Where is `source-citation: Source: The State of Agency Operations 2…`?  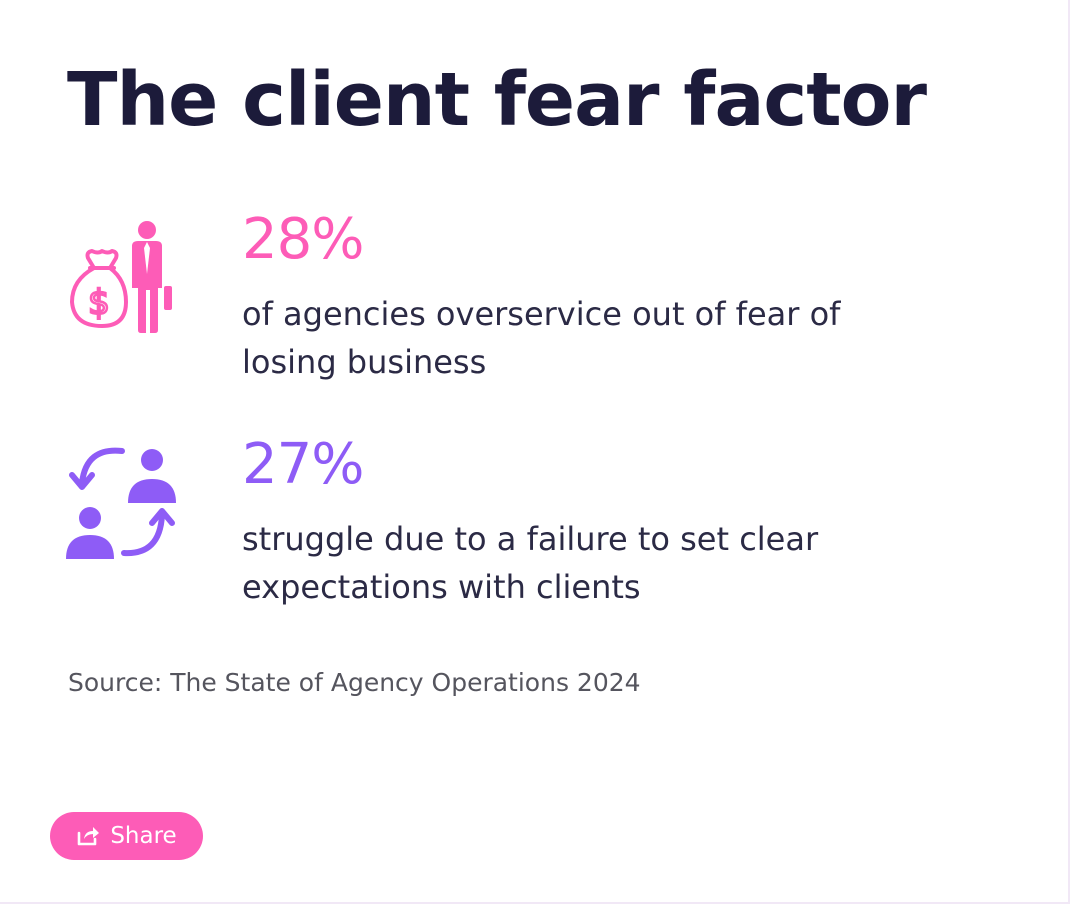
source-citation: Source: The State of Agency Operations 2… is located at coordinates (354, 682).